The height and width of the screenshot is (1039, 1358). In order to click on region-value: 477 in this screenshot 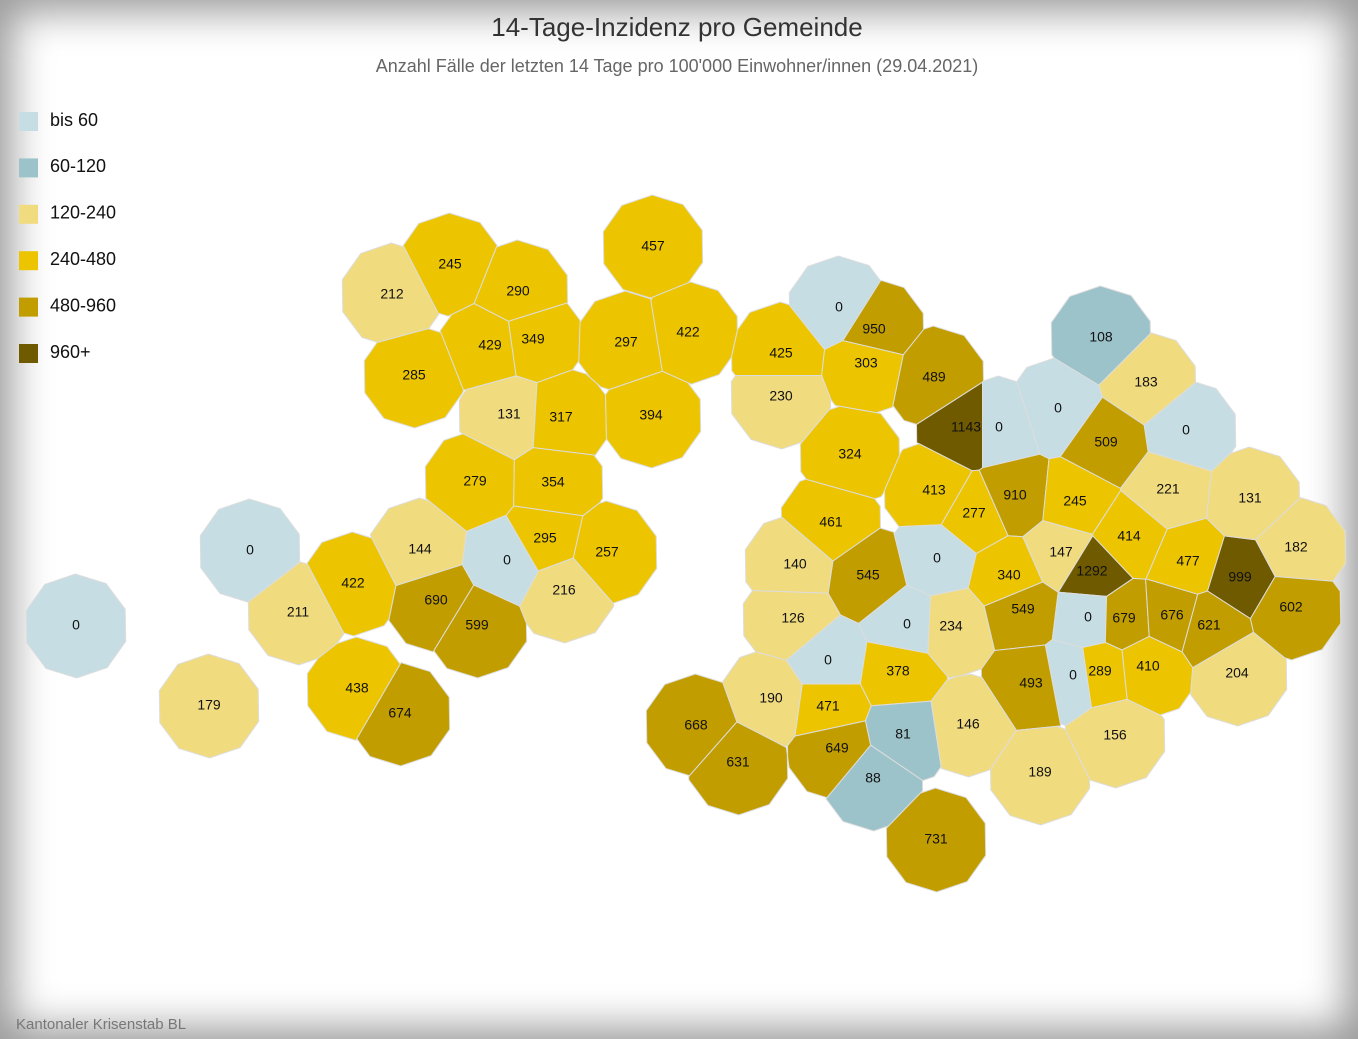, I will do `click(1188, 561)`.